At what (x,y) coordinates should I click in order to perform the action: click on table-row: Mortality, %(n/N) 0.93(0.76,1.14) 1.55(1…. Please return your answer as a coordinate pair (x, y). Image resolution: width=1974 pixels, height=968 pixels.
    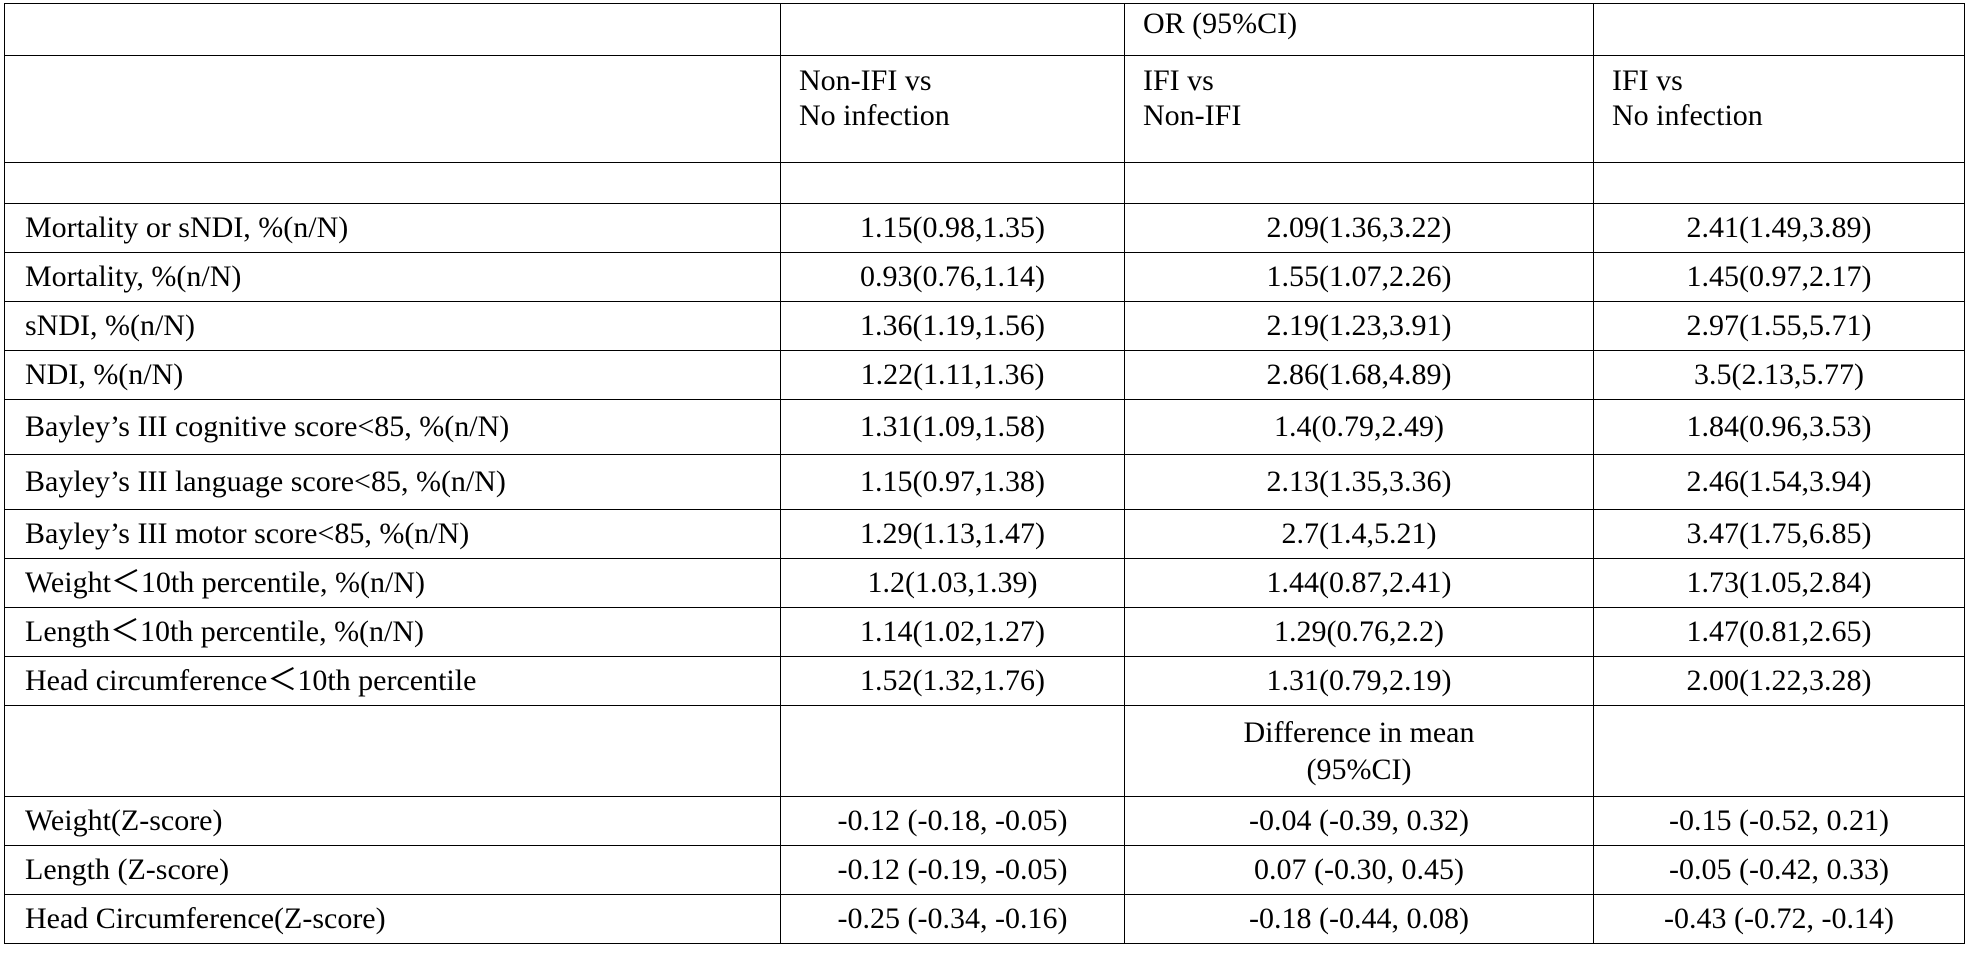
    Looking at the image, I should click on (984, 277).